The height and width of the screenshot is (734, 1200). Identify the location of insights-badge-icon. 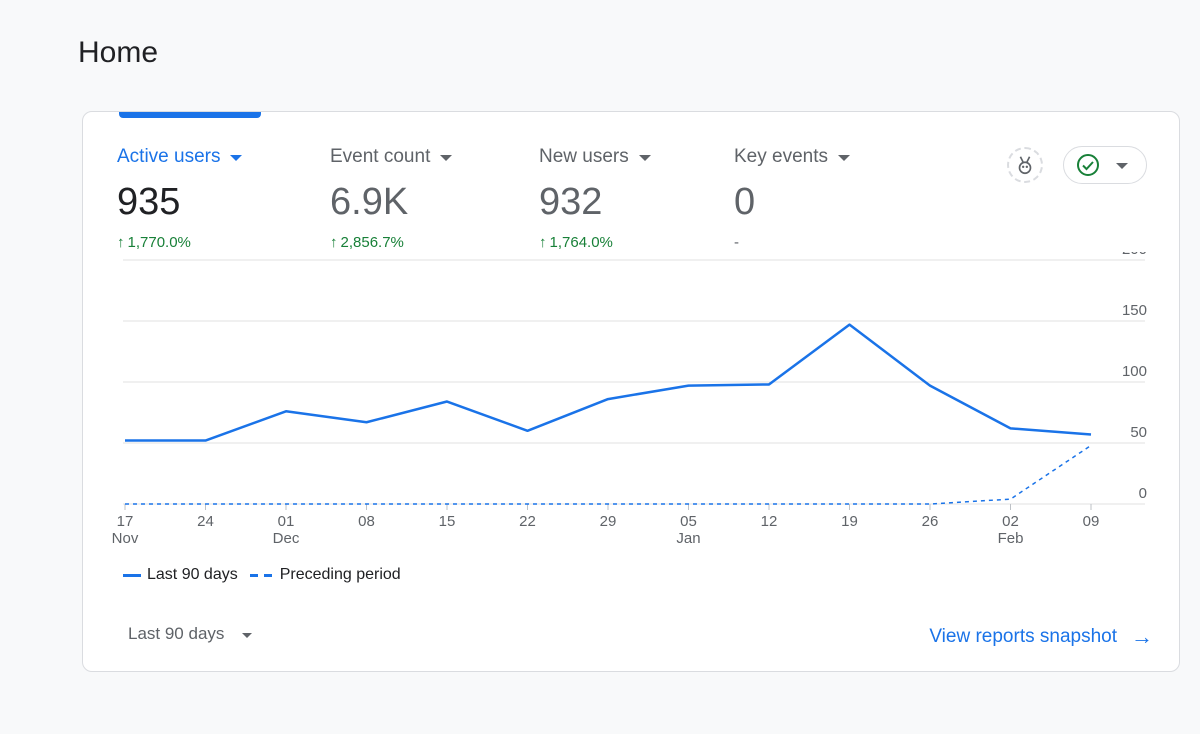
(1025, 165).